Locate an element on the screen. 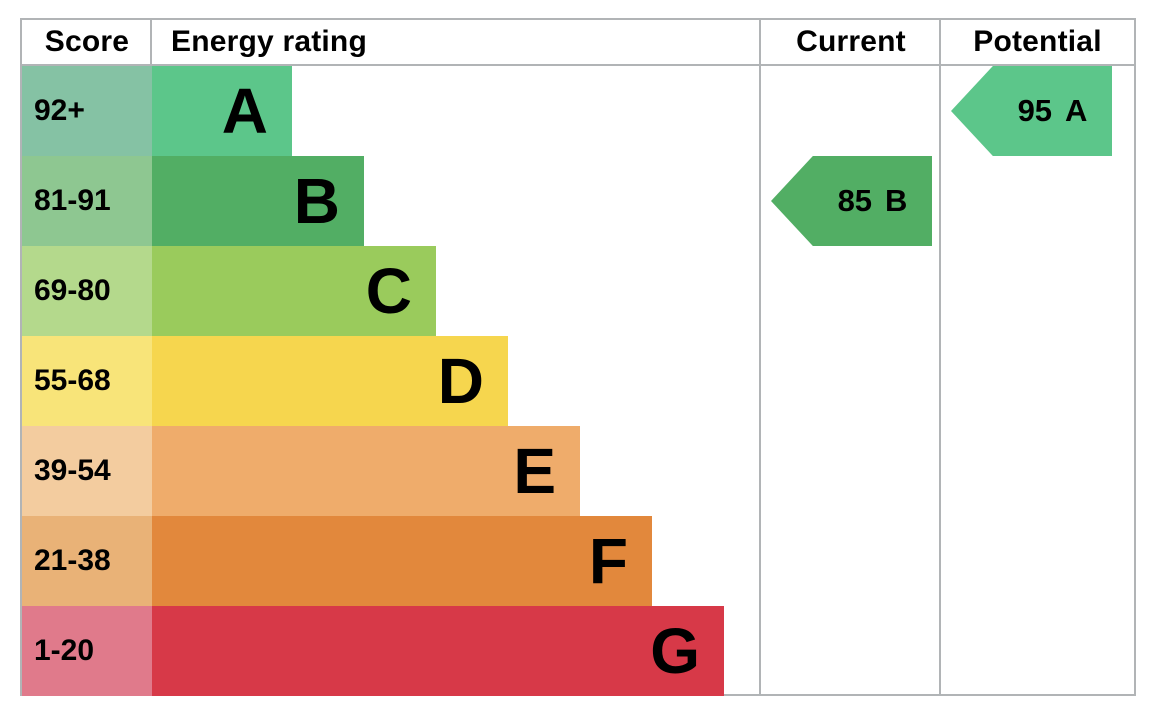  score-cell: 55-68 is located at coordinates (87, 381).